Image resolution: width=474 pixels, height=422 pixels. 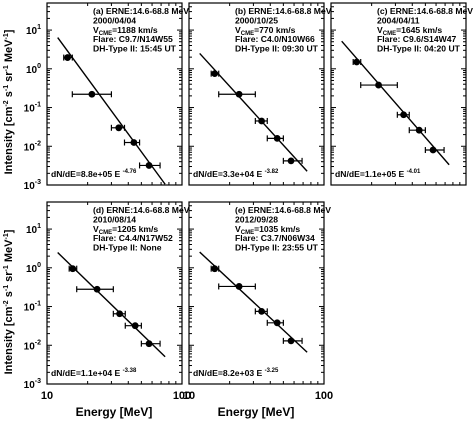 What do you see at coordinates (133, 238) in the screenshot?
I see `flare-info: Flare: C4.4/N17W52` at bounding box center [133, 238].